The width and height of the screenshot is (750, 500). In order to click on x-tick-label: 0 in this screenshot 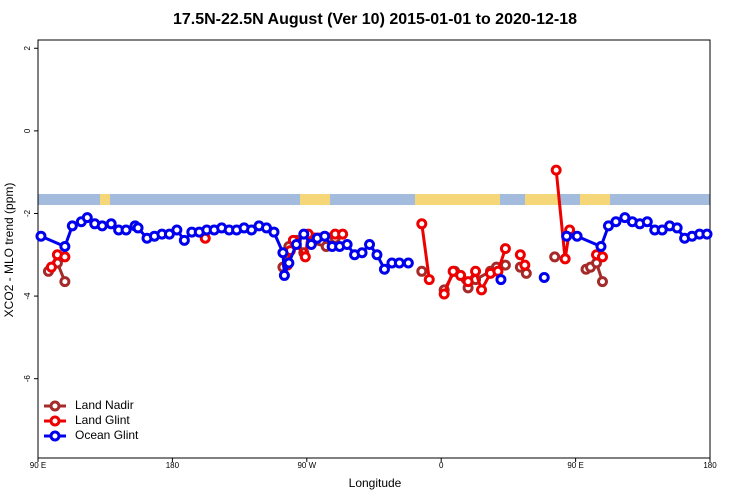, I will do `click(441, 465)`.